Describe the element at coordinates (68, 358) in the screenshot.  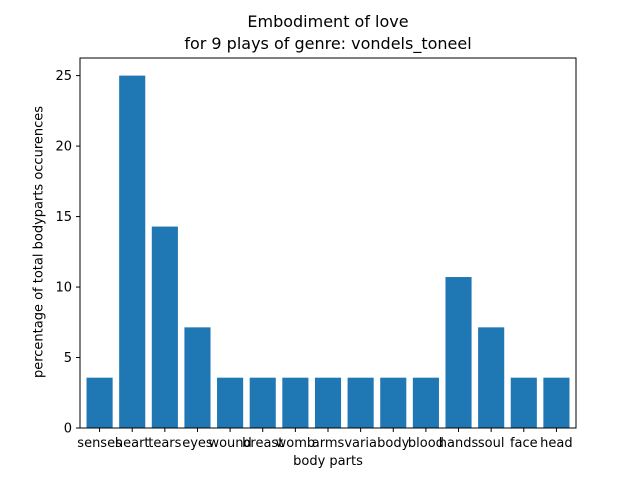
I see `y-tick-label: 5` at that location.